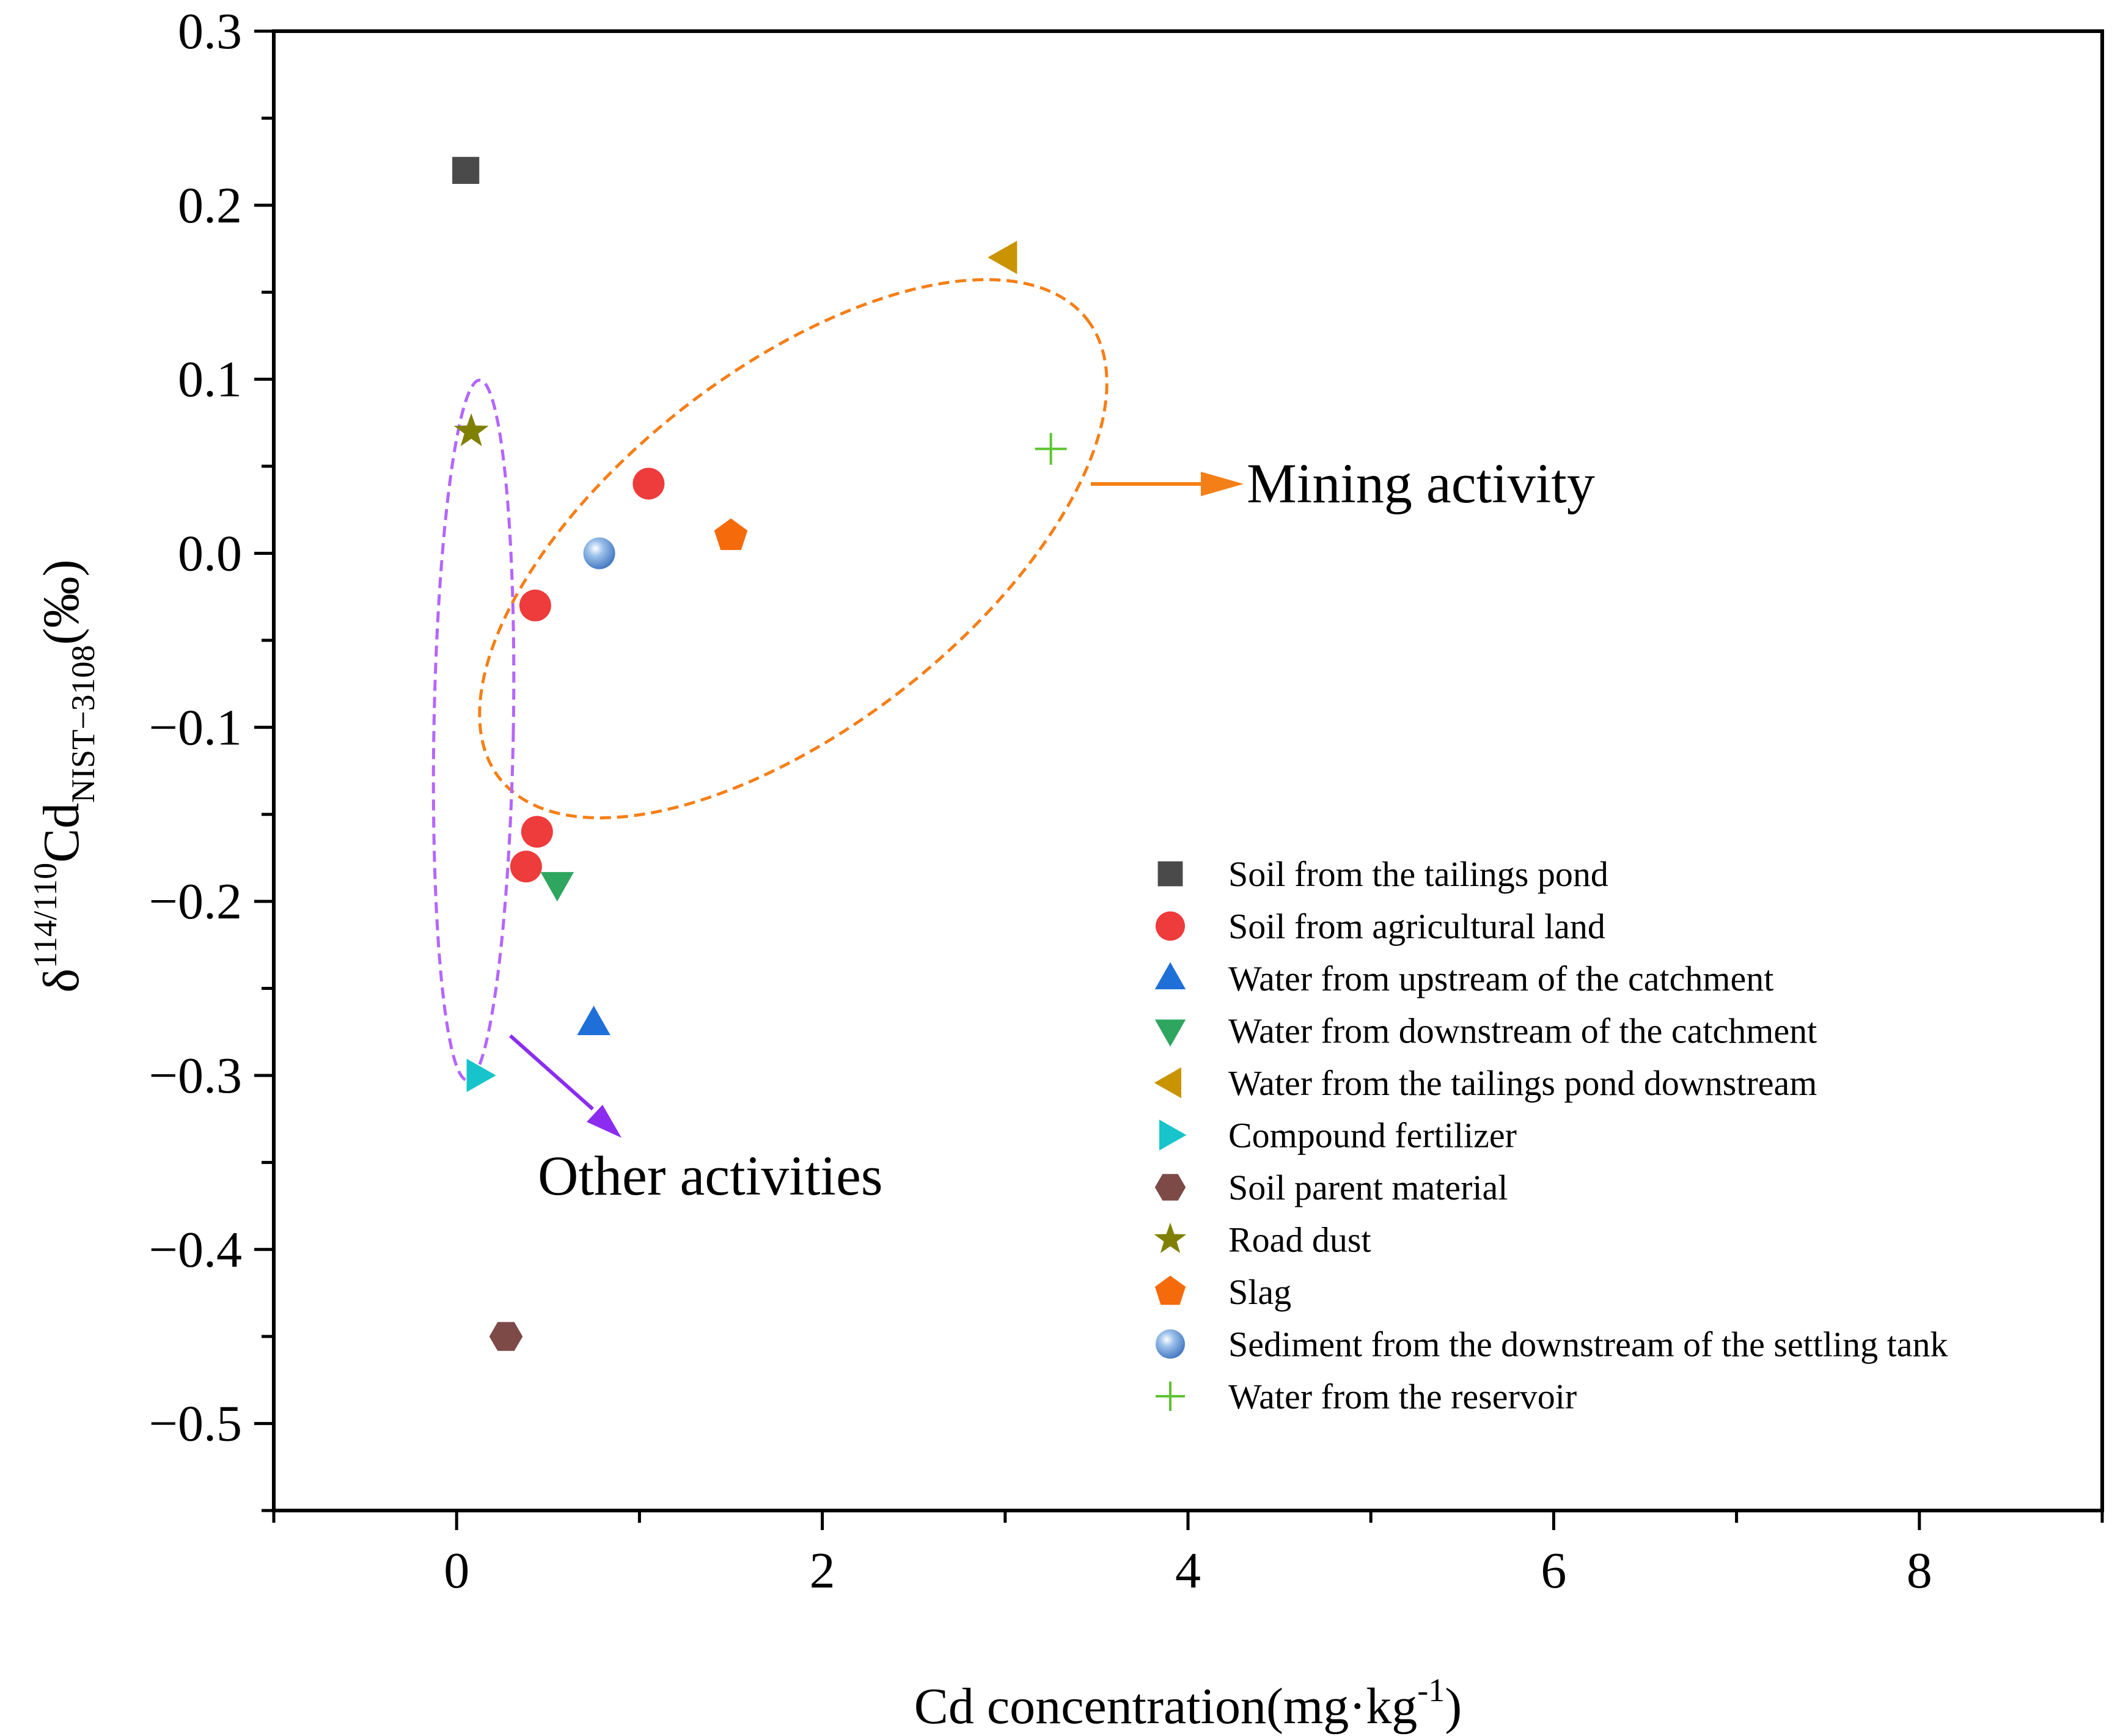 The width and height of the screenshot is (2112, 1736). I want to click on legend-marker-road-dust, so click(1171, 1237).